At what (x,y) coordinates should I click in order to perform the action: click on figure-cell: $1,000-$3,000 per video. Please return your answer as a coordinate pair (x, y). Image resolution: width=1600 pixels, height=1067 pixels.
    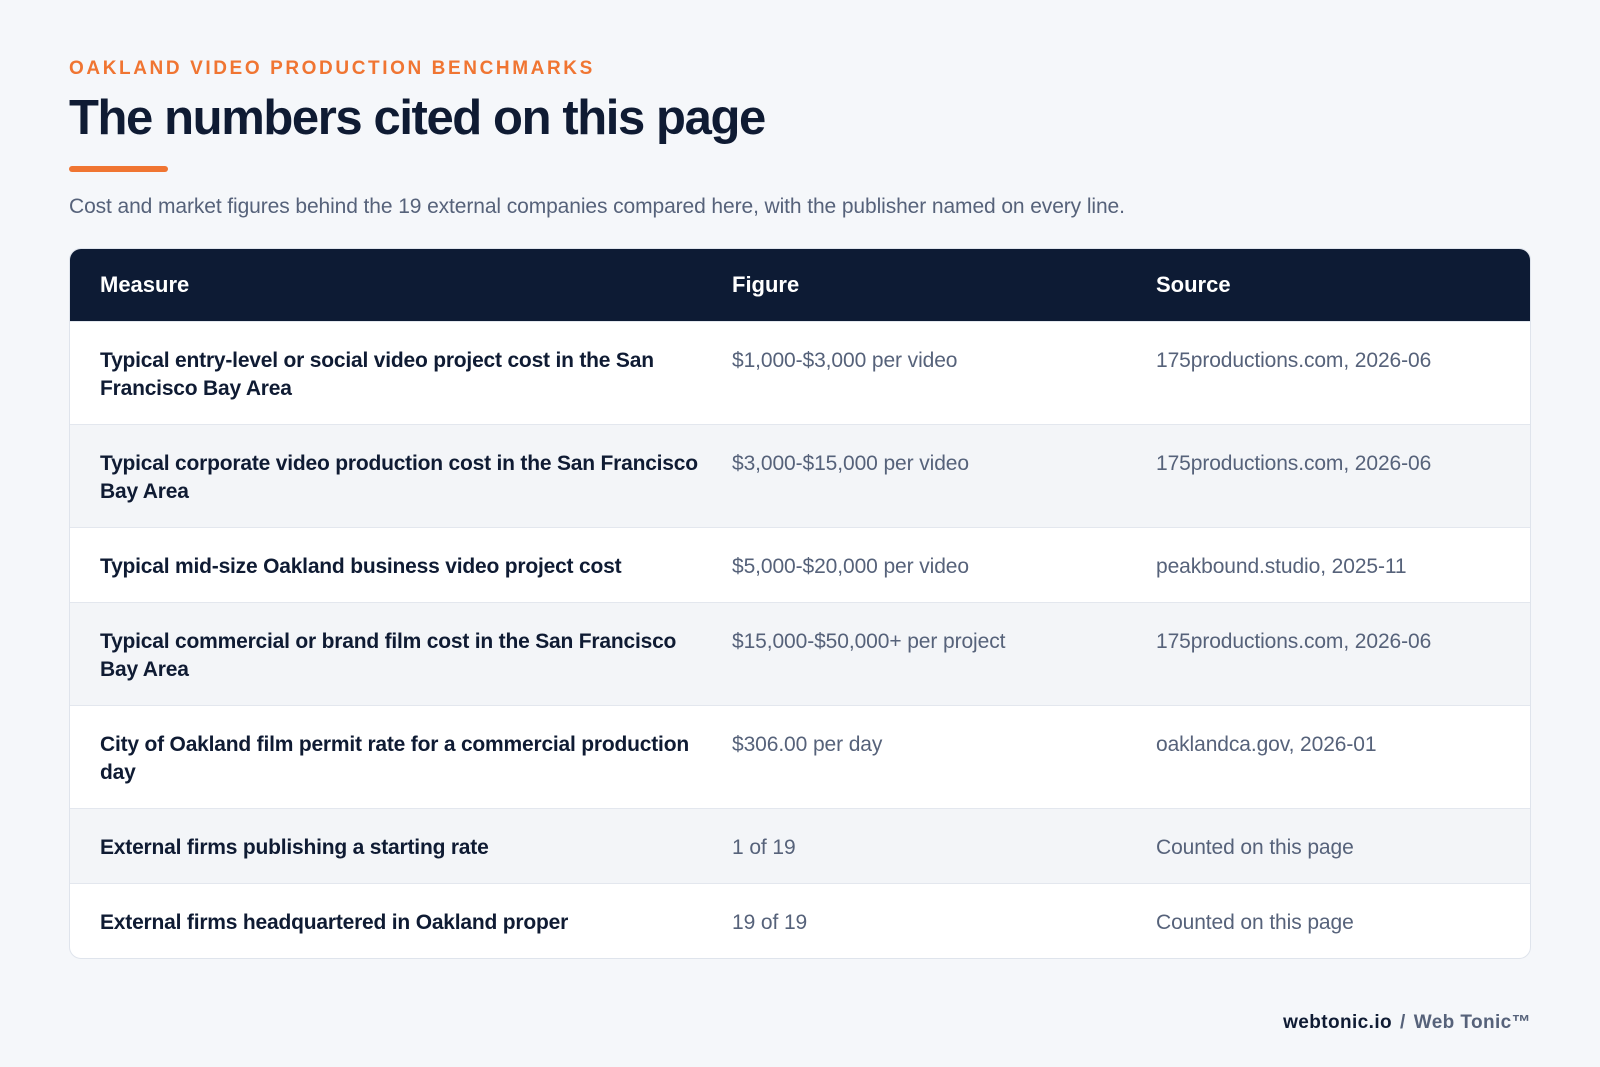
    Looking at the image, I should click on (845, 360).